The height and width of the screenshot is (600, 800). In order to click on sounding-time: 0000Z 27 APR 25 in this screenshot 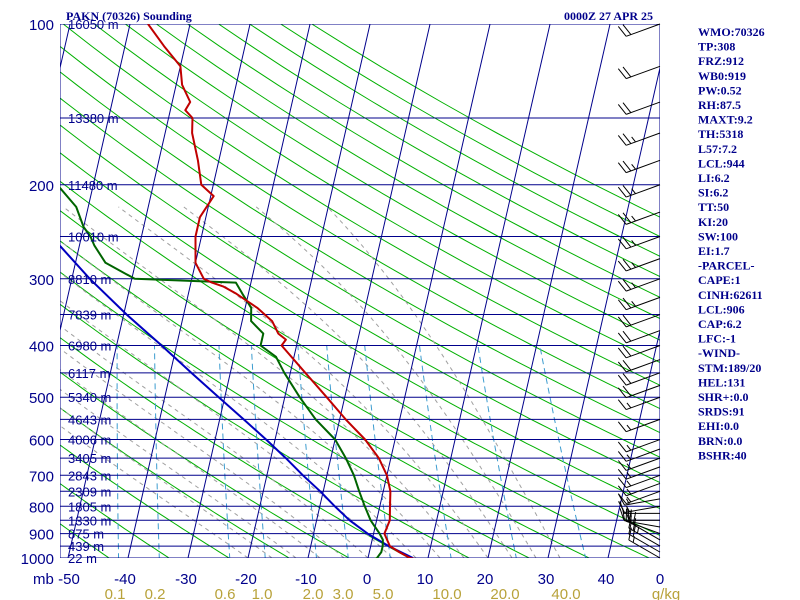, I will do `click(608, 16)`.